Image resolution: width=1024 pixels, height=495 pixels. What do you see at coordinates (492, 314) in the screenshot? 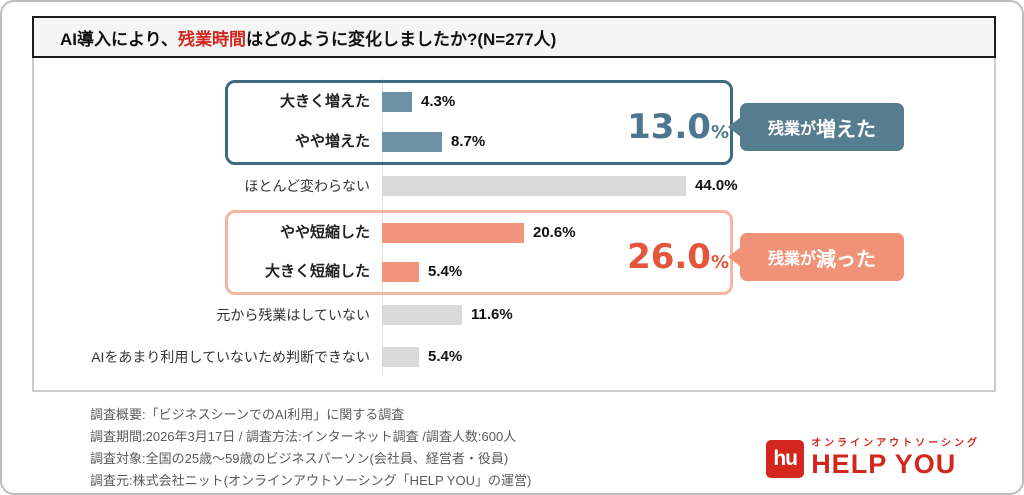
I see `bar-value: 11.6%` at bounding box center [492, 314].